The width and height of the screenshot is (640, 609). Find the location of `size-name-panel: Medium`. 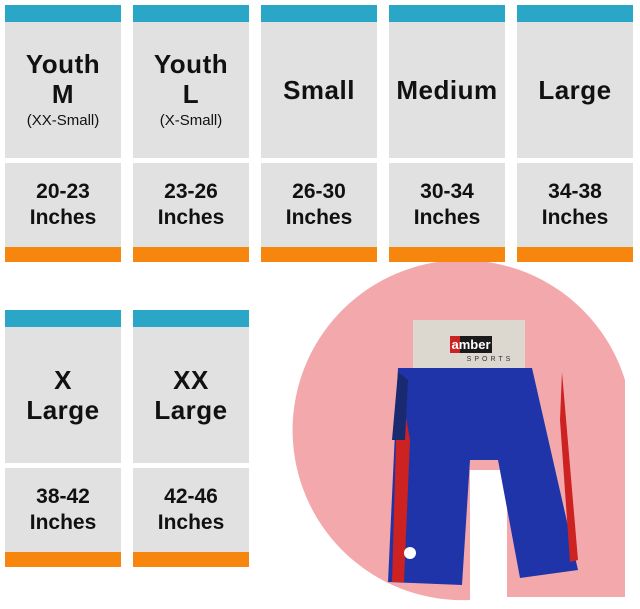

size-name-panel: Medium is located at coordinates (447, 90).